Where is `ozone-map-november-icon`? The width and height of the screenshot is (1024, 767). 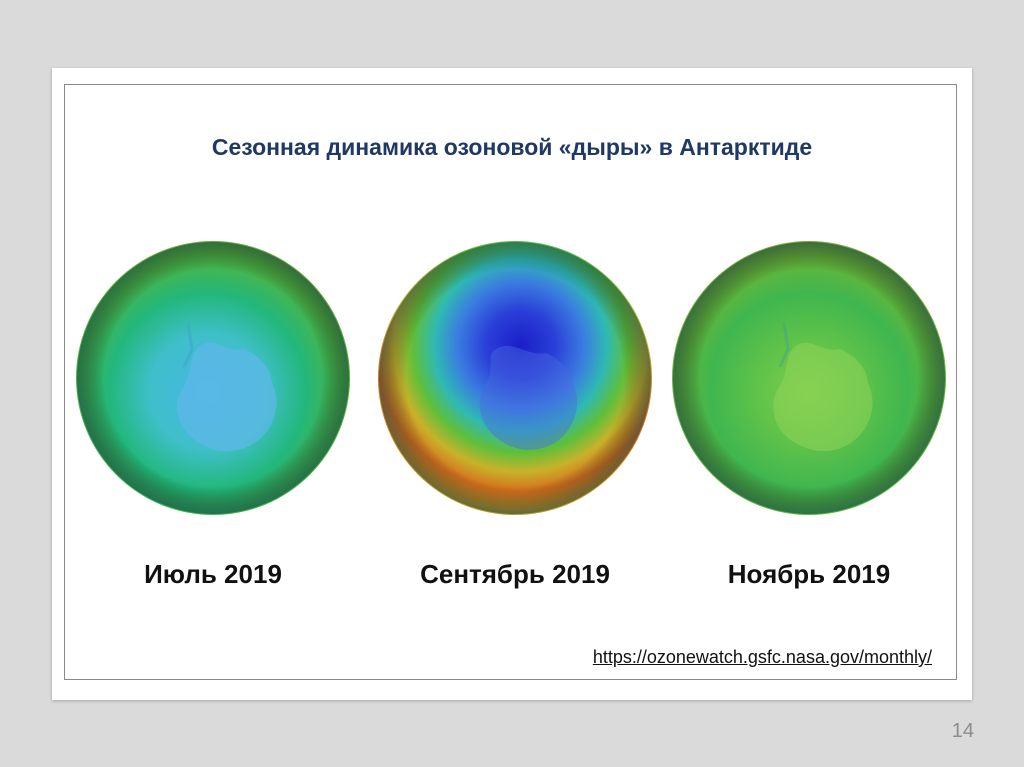 ozone-map-november-icon is located at coordinates (809, 378).